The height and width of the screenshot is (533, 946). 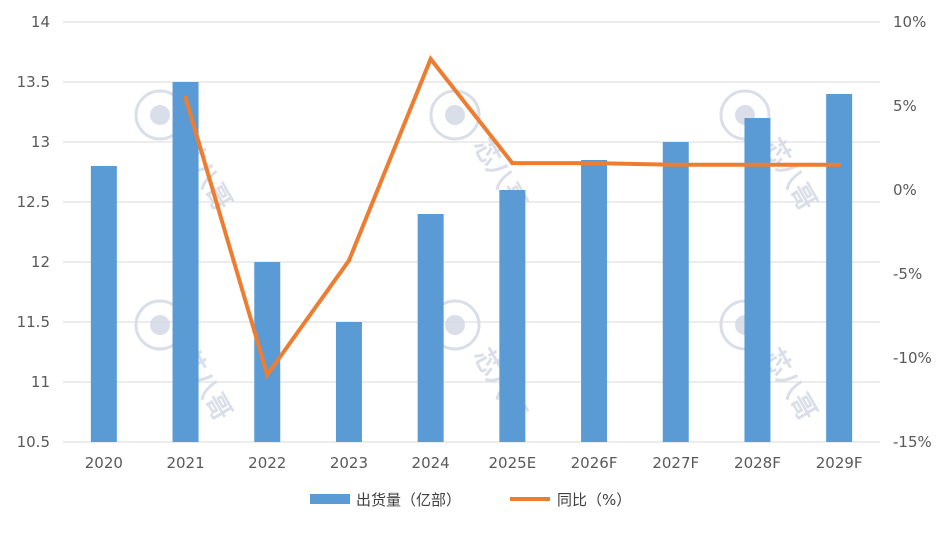 What do you see at coordinates (839, 463) in the screenshot?
I see `x-tick-label: 2029F` at bounding box center [839, 463].